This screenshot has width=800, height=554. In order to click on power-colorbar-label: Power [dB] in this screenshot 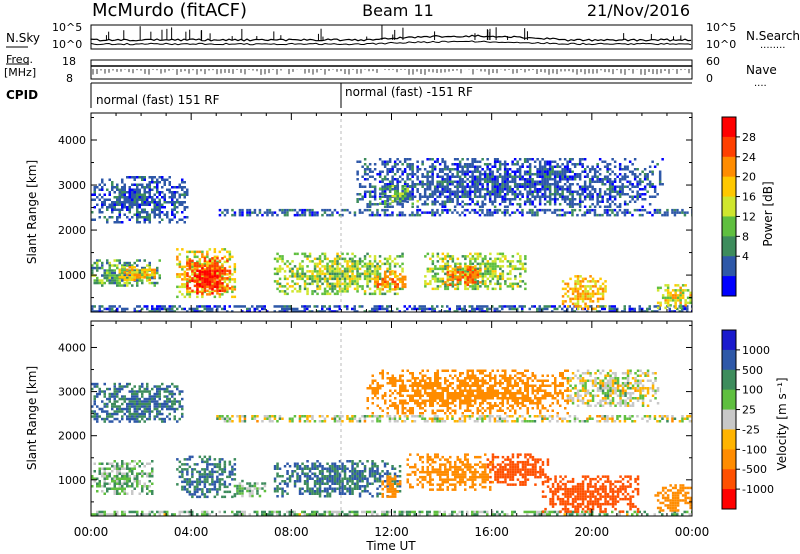, I will do `click(768, 213)`.